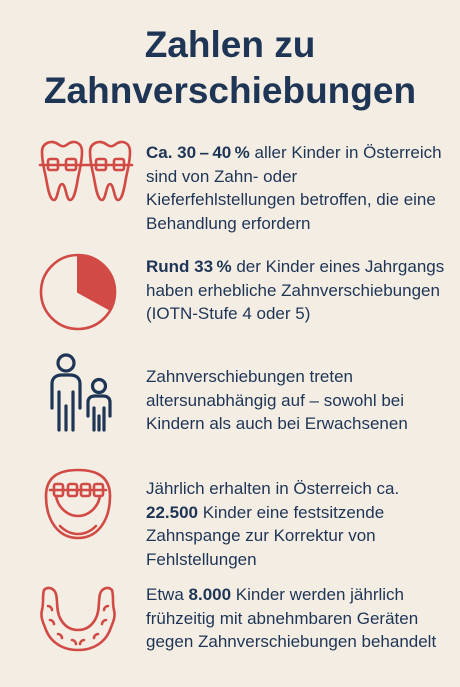 The image size is (460, 687). I want to click on fact-highlight: Ca. 30 – 40 %, so click(198, 152).